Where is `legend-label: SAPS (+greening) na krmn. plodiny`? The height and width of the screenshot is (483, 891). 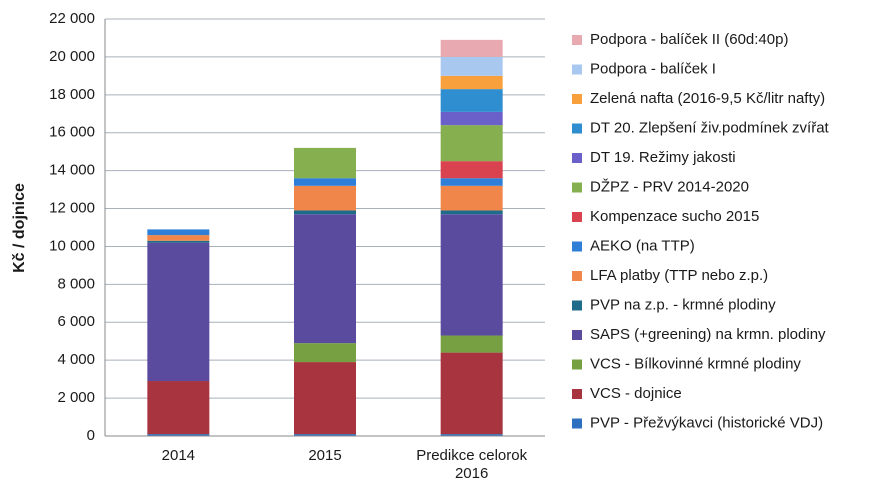
legend-label: SAPS (+greening) na krmn. plodiny is located at coordinates (708, 334).